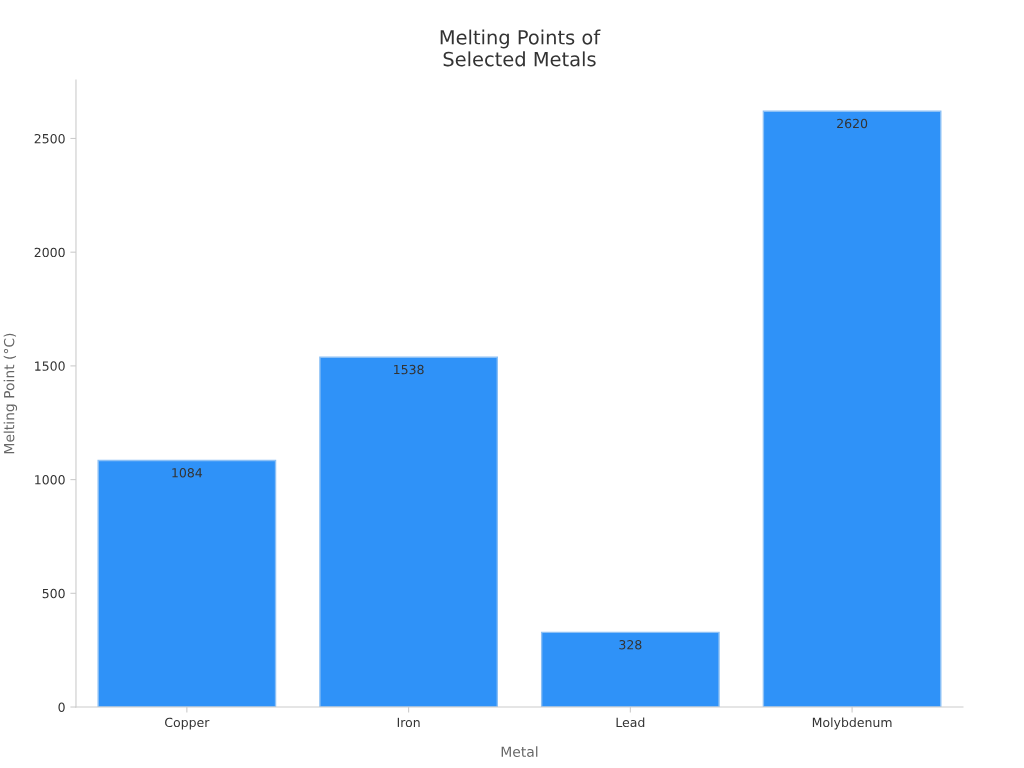 Image resolution: width=1024 pixels, height=768 pixels. What do you see at coordinates (409, 369) in the screenshot?
I see `data-label: 1538` at bounding box center [409, 369].